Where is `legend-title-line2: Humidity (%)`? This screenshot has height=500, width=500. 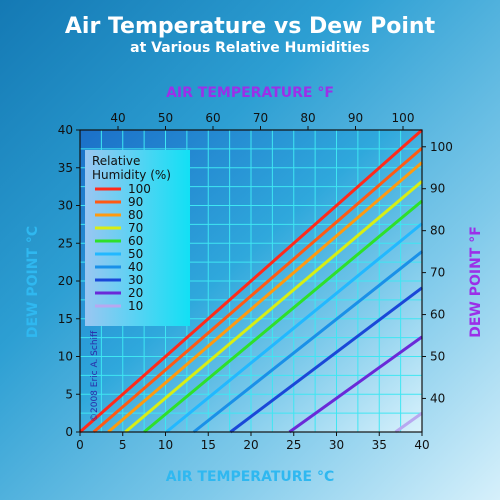
legend-title-line2: Humidity (%) is located at coordinates (131, 175).